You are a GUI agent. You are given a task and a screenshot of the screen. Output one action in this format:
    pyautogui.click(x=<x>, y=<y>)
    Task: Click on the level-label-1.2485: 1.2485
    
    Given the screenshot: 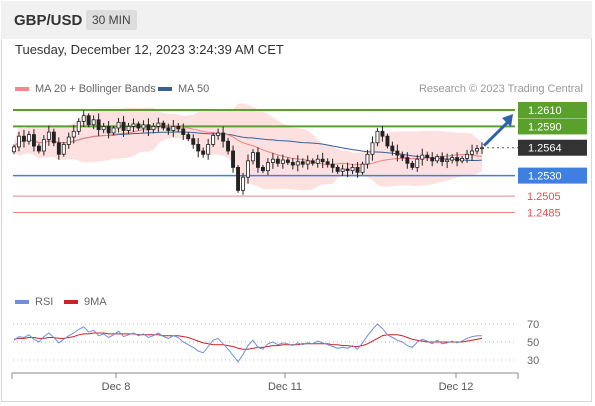 What is the action you would take?
    pyautogui.click(x=544, y=214)
    